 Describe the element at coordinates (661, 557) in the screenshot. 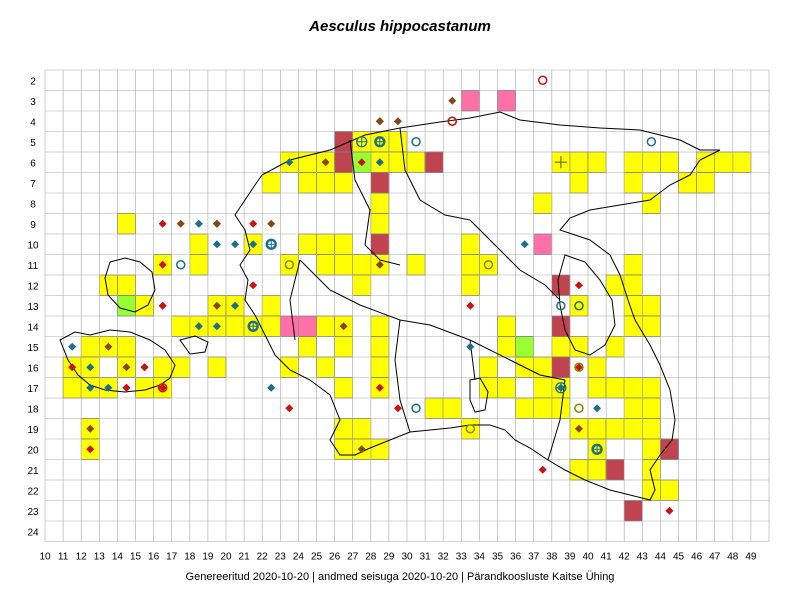

I see `x-tick-label: 44` at that location.